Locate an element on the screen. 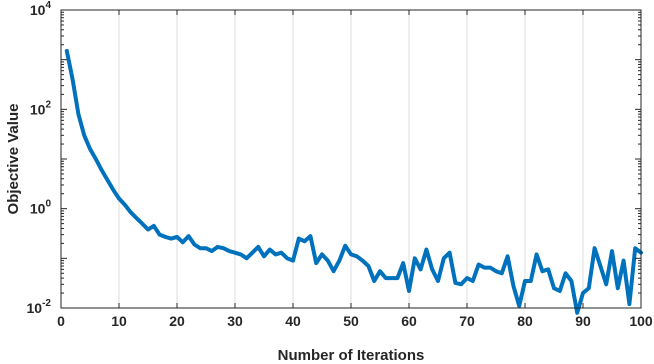 Image resolution: width=654 pixels, height=364 pixels. x-tick-label: 0 is located at coordinates (61, 321).